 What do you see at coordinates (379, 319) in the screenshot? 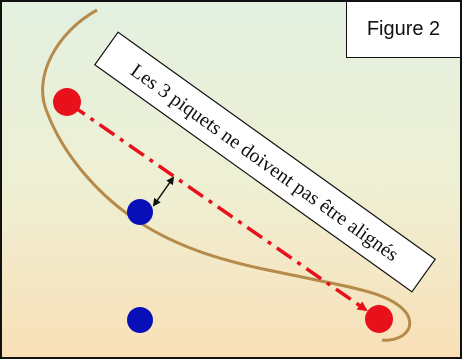
I see `red-stake-bottom` at bounding box center [379, 319].